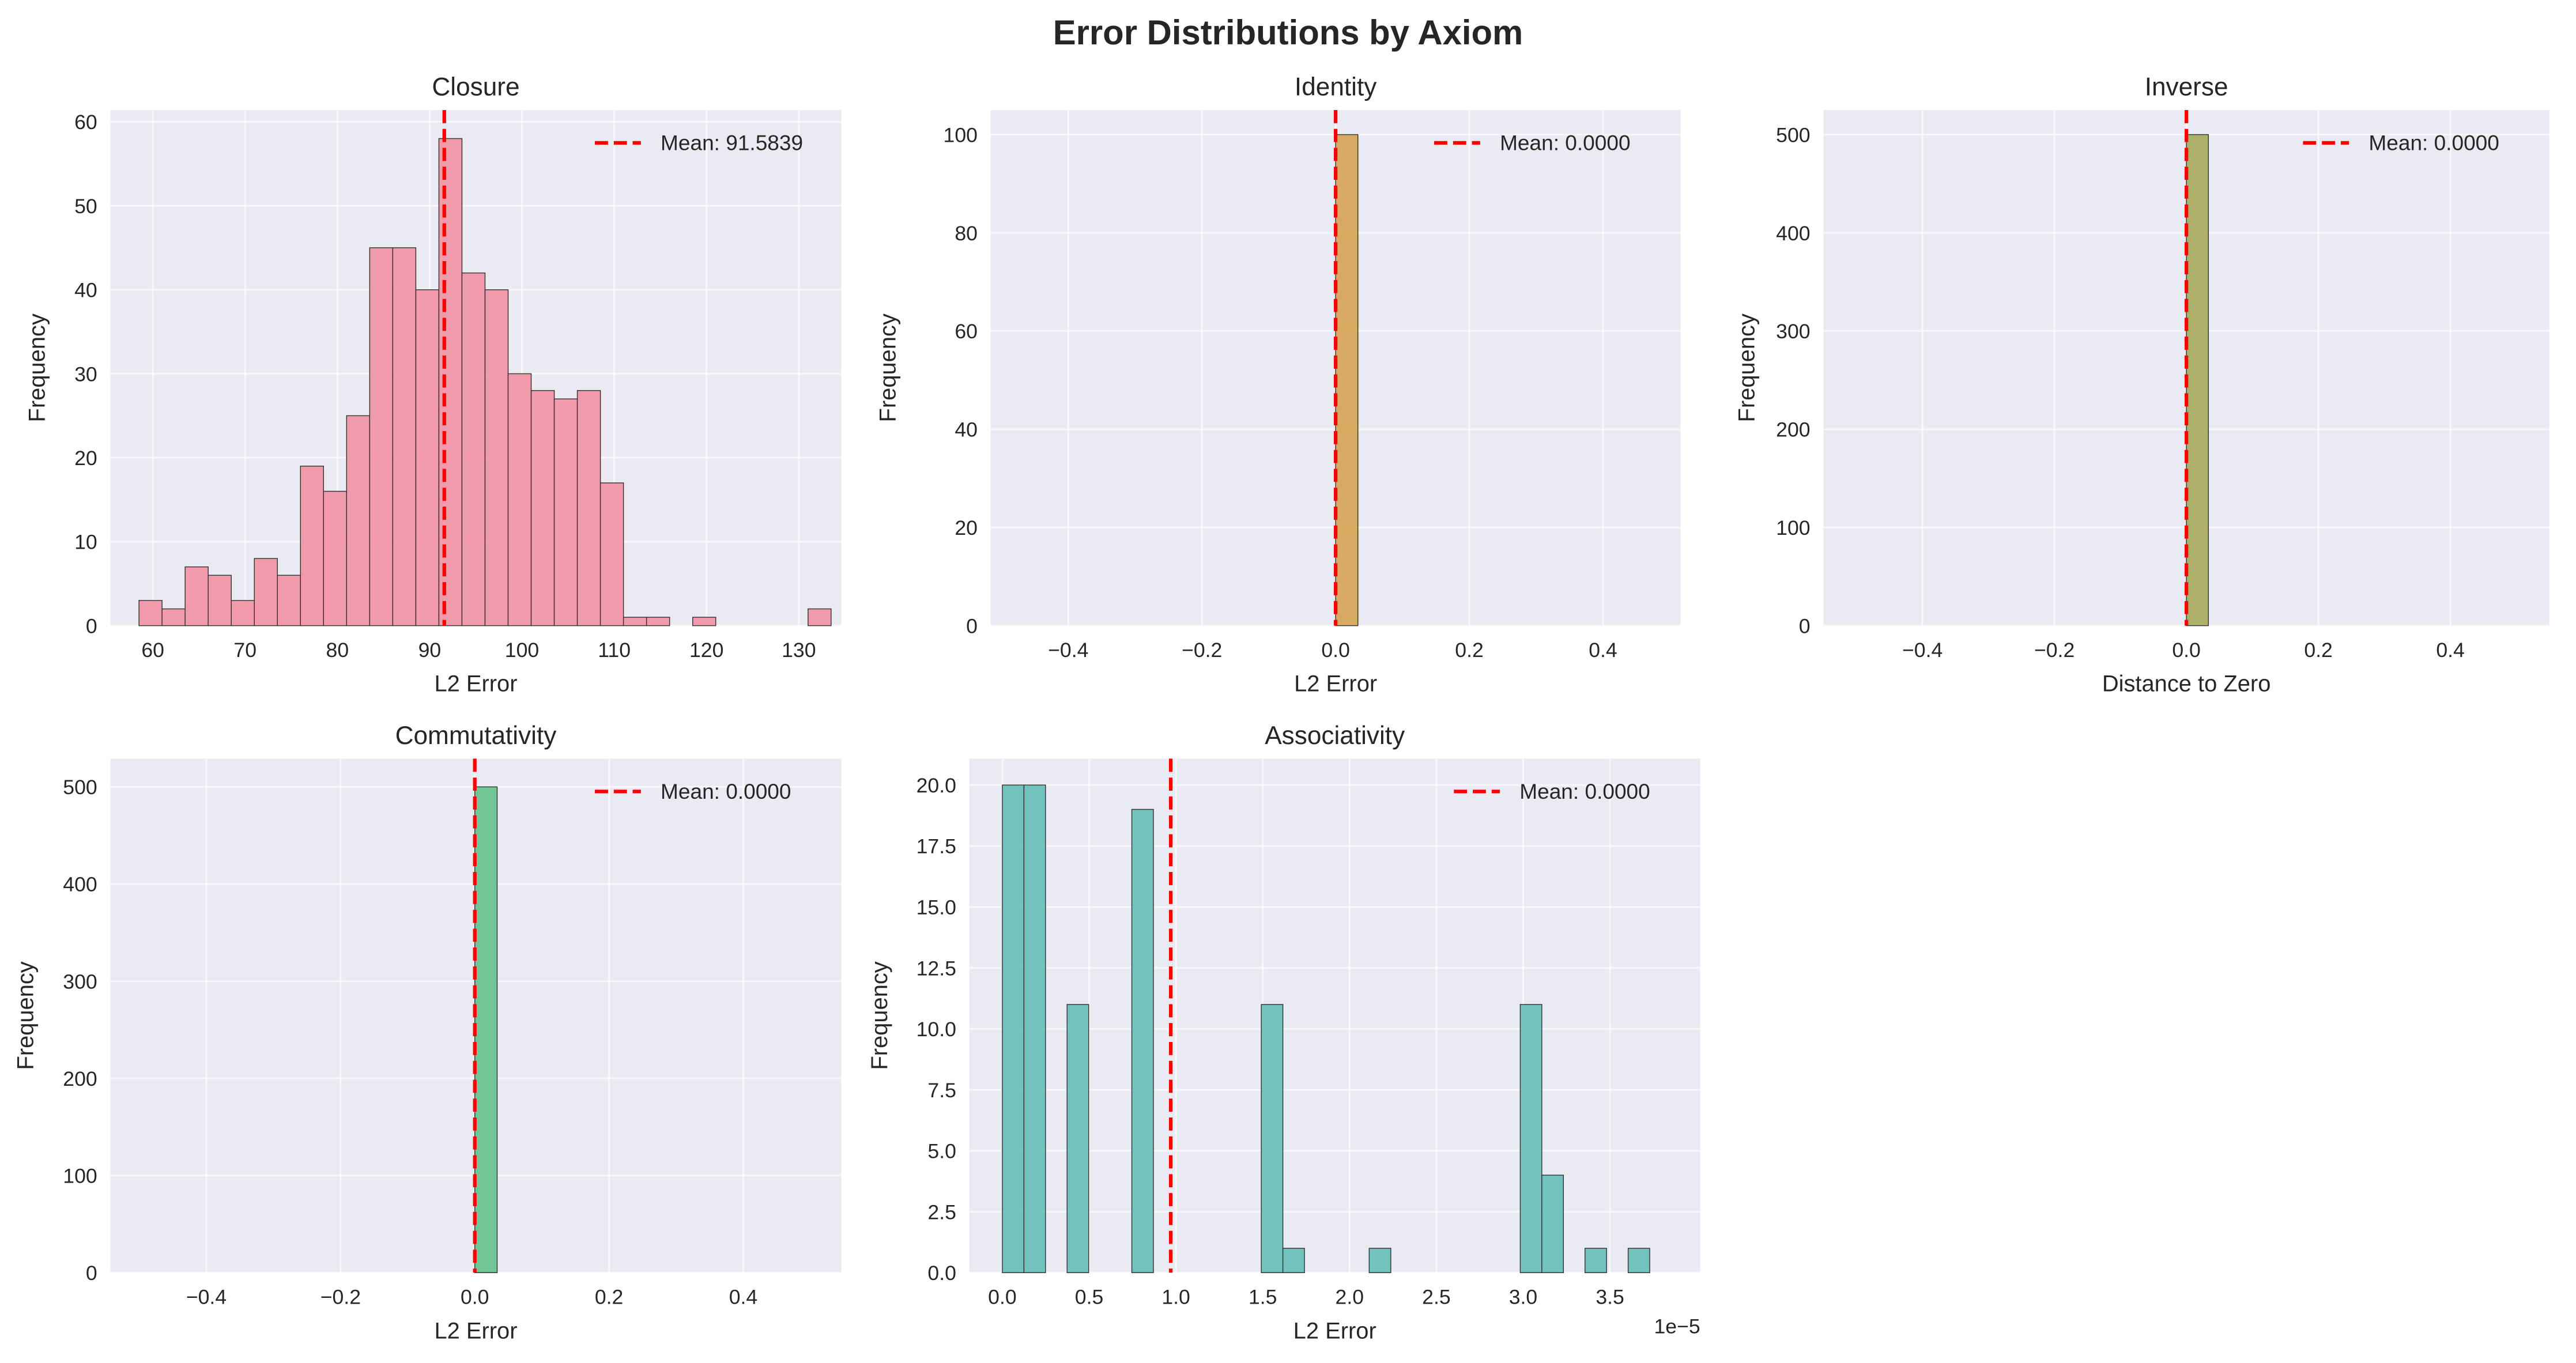 The image size is (2576, 1363). What do you see at coordinates (941, 1090) in the screenshot?
I see `y-tick-label: 7.5` at bounding box center [941, 1090].